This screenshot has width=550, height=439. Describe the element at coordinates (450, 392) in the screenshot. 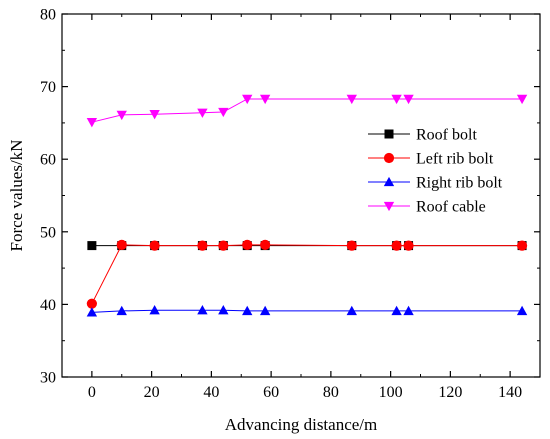

I see `x-tick-label-6: 120` at that location.